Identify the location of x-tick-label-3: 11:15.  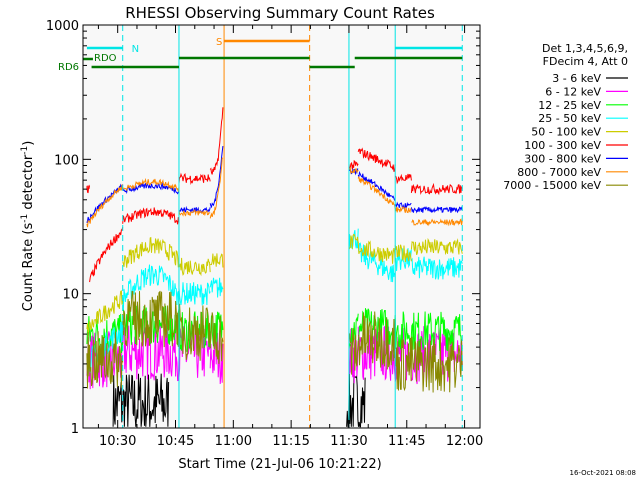
(290, 441).